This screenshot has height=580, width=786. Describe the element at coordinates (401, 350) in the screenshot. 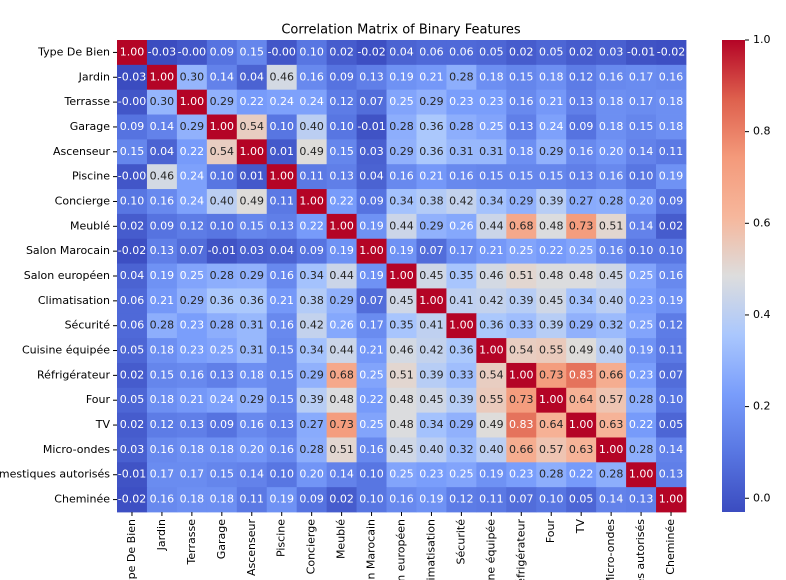

I see `cell-label: 0.46` at that location.